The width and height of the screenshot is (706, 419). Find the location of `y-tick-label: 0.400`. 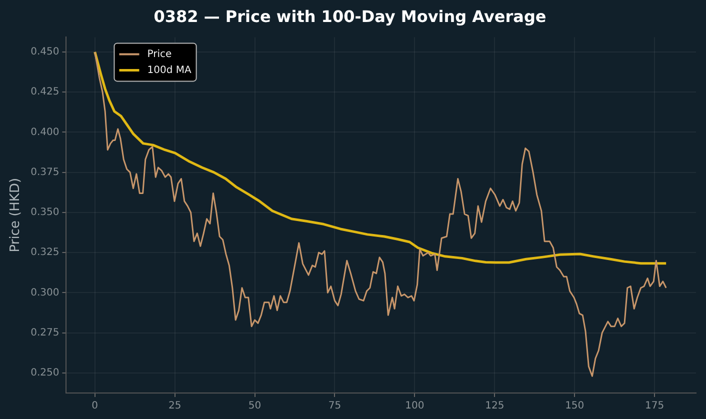

y-tick-label: 0.400 is located at coordinates (45, 132).